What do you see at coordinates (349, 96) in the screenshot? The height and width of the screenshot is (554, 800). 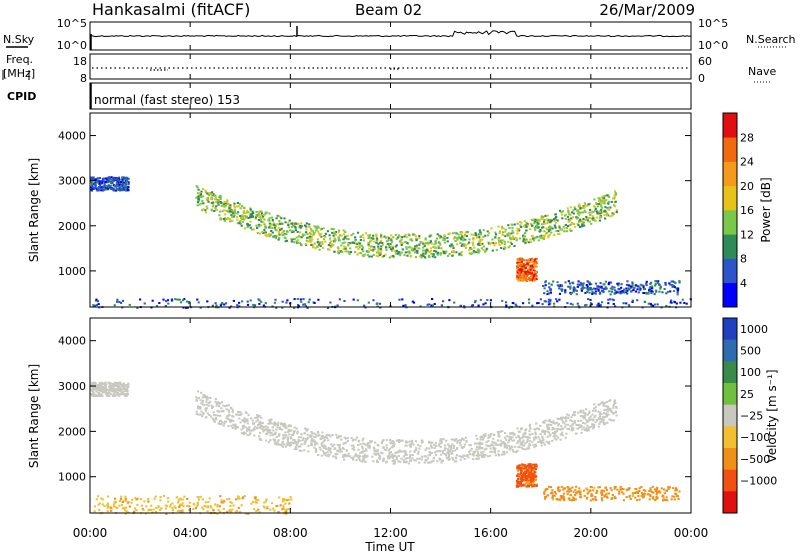 I see `cpid-panel: CPID normal (fast stereo) 153` at bounding box center [349, 96].